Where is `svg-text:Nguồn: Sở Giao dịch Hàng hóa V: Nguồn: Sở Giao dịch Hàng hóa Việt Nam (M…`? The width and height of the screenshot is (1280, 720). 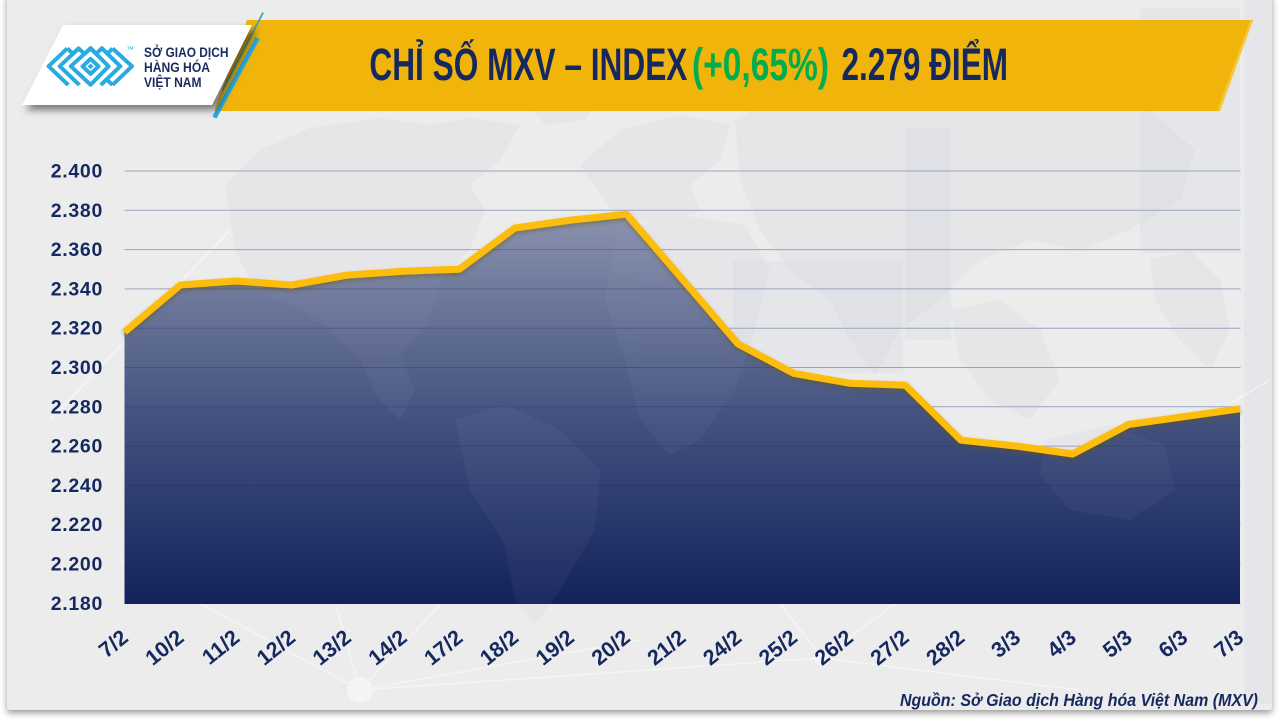 svg-text:Nguồn: Sở Giao dịch Hàng hóa V: Nguồn: Sở Giao dịch Hàng hóa Việt Nam (M… is located at coordinates (1079, 700).